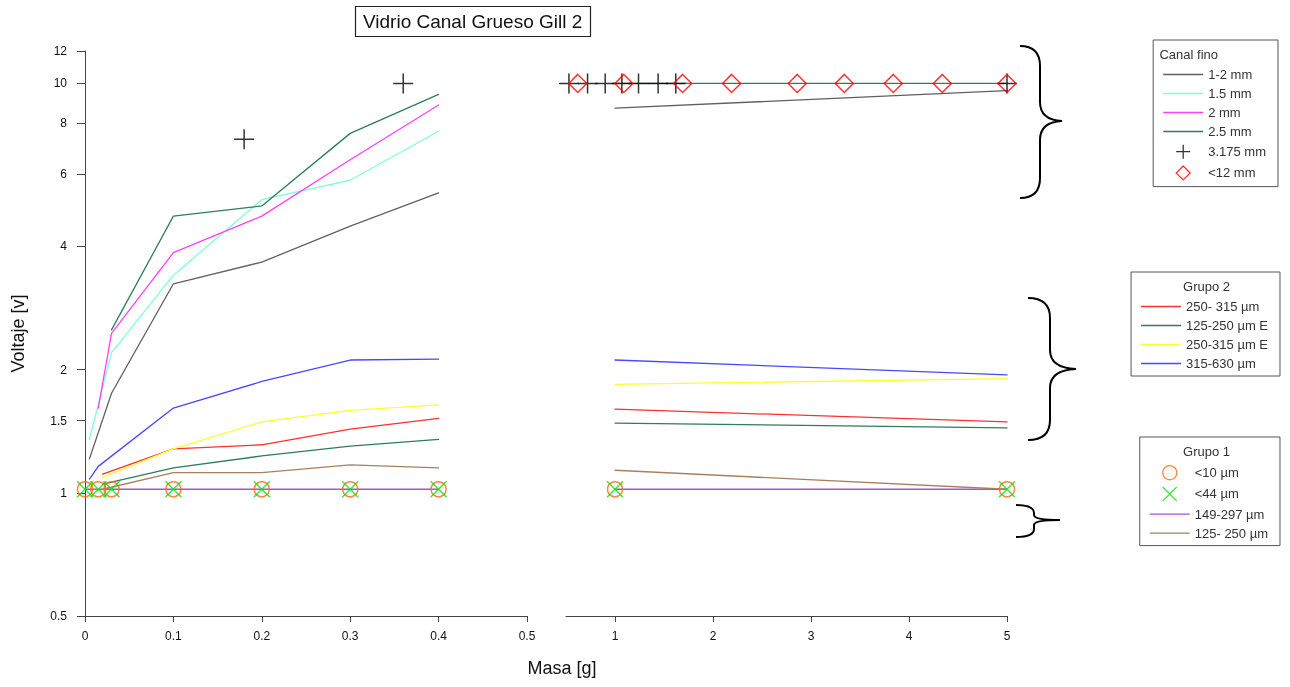  Describe the element at coordinates (811, 636) in the screenshot. I see `x-tick-label: 3` at that location.